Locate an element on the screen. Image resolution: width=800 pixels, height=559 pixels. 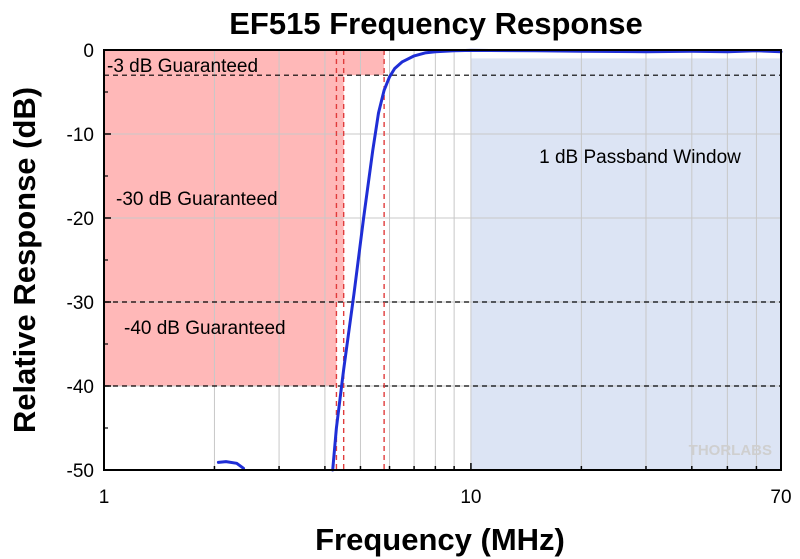
x-axis-label: Frequency (MHz) is located at coordinates (440, 539).